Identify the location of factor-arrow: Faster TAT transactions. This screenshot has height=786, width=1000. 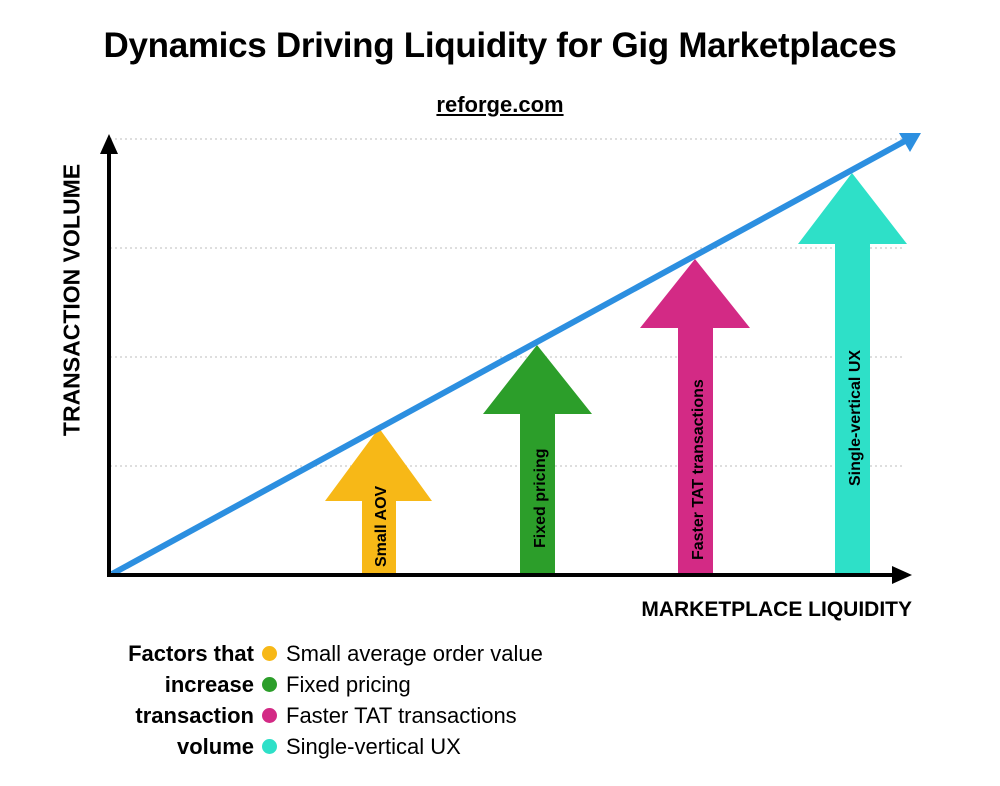
(695, 416).